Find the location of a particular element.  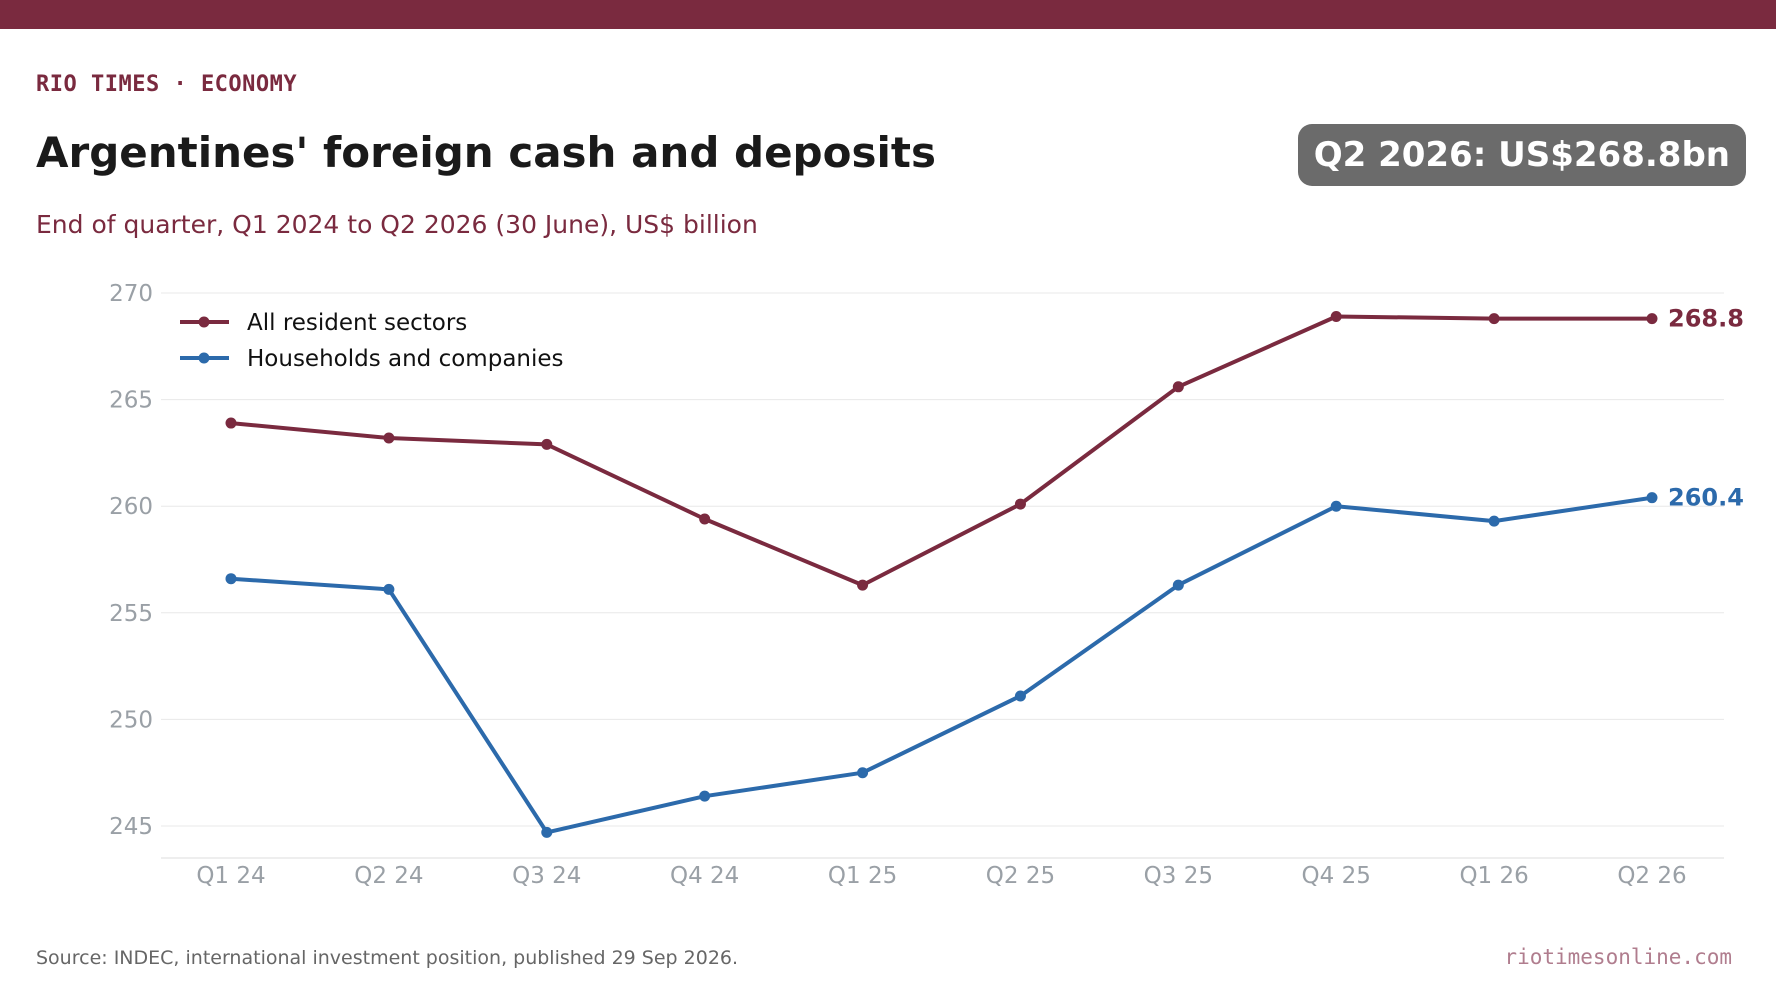

y-tick-label: 270 is located at coordinates (131, 294).